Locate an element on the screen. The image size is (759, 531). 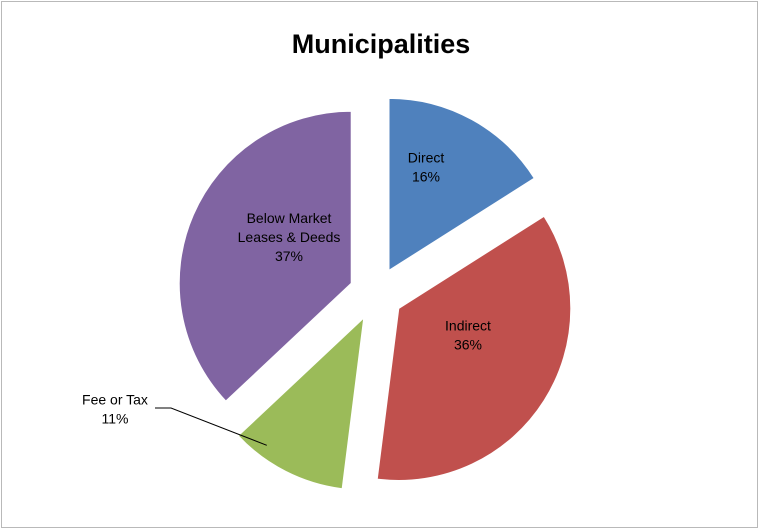
pie-slice-indirect is located at coordinates (474, 348).